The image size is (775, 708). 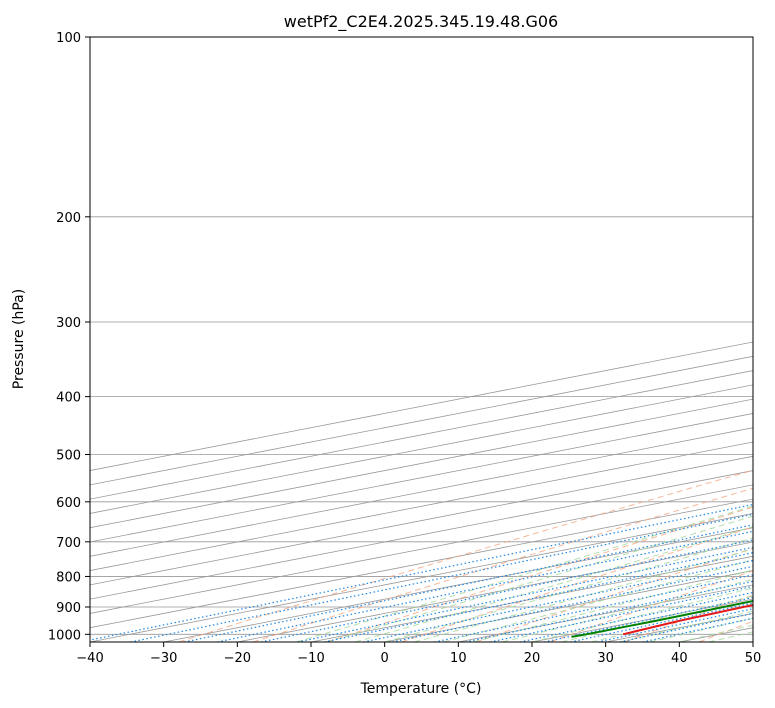 What do you see at coordinates (421, 22) in the screenshot?
I see `chart-title: wetPf2_C2E4.2025.345.19.48.G06` at bounding box center [421, 22].